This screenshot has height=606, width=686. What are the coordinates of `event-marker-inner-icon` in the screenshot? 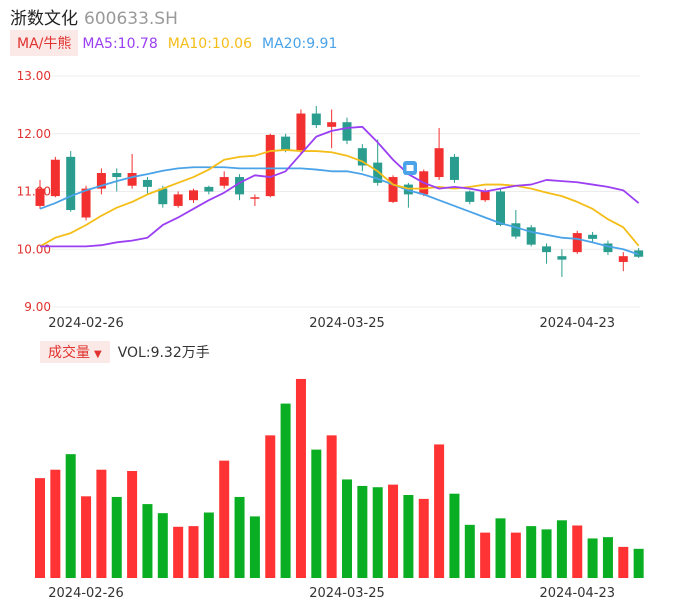 It's located at (410, 168).